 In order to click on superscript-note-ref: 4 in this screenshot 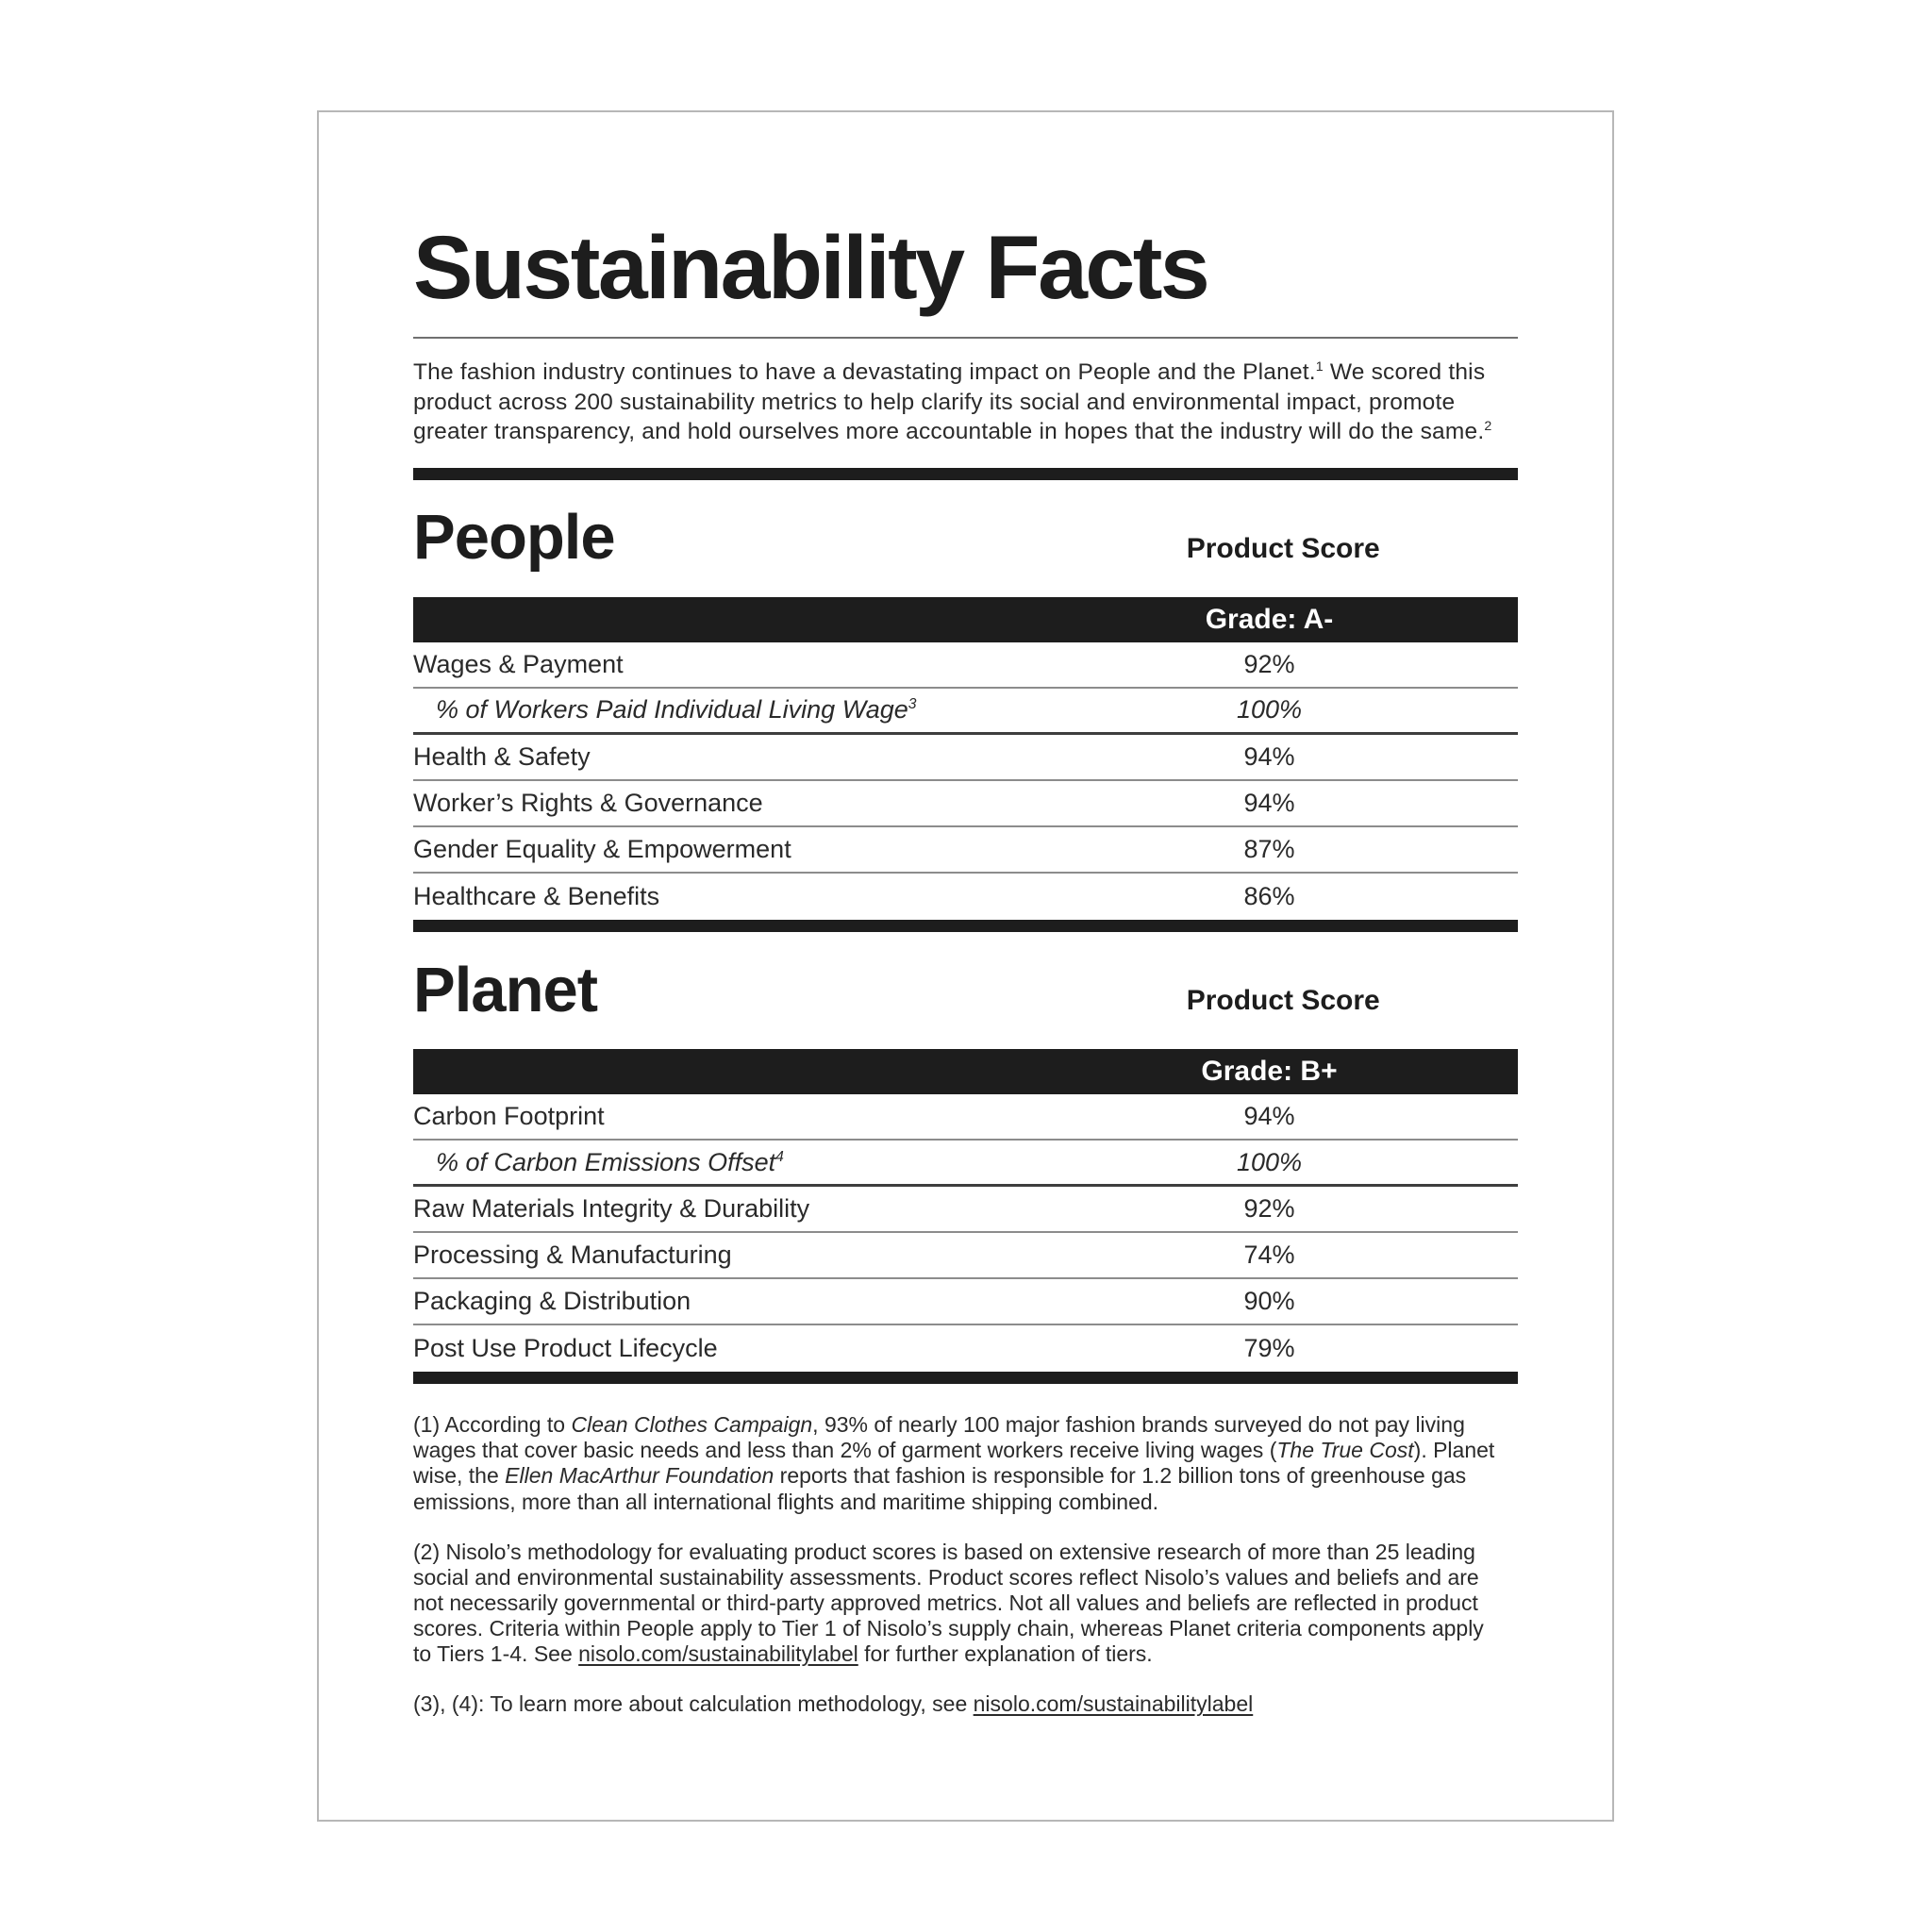, I will do `click(779, 1157)`.